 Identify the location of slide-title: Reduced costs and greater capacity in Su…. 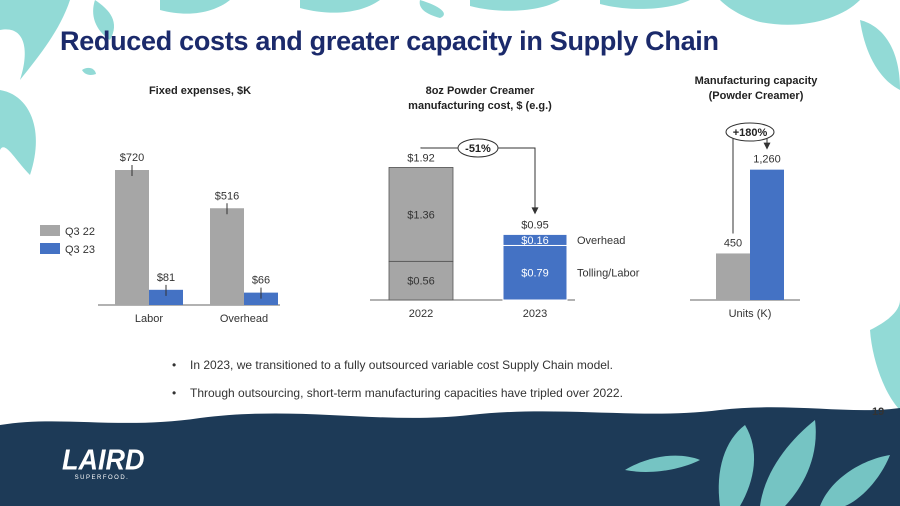
(389, 41).